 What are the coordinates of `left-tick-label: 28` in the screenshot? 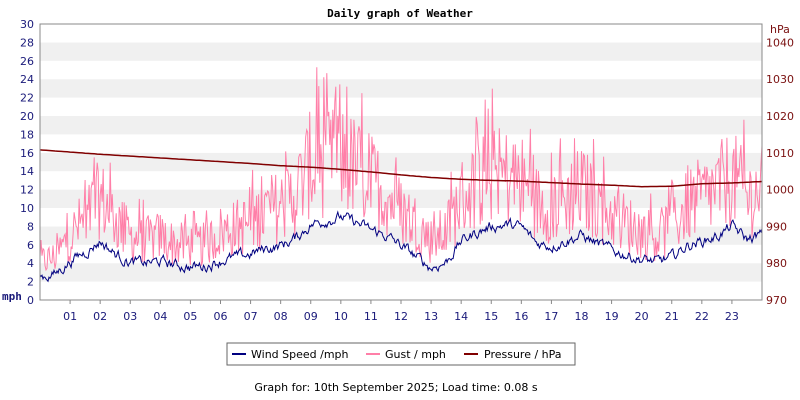 It's located at (27, 42).